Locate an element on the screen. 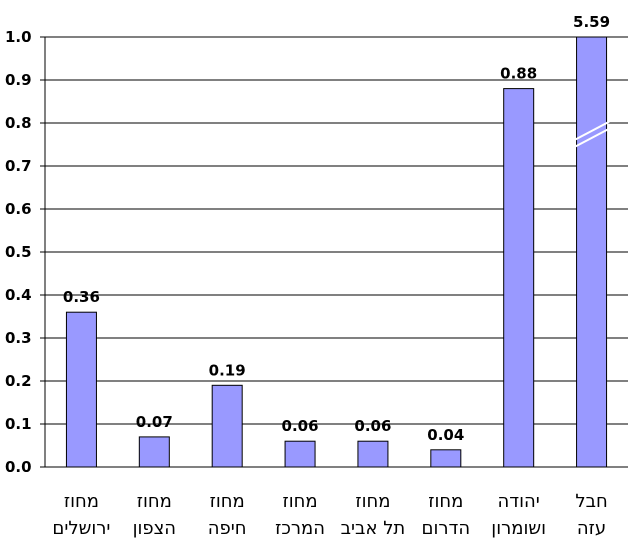 The height and width of the screenshot is (548, 638). category-label: הצפון is located at coordinates (155, 528).